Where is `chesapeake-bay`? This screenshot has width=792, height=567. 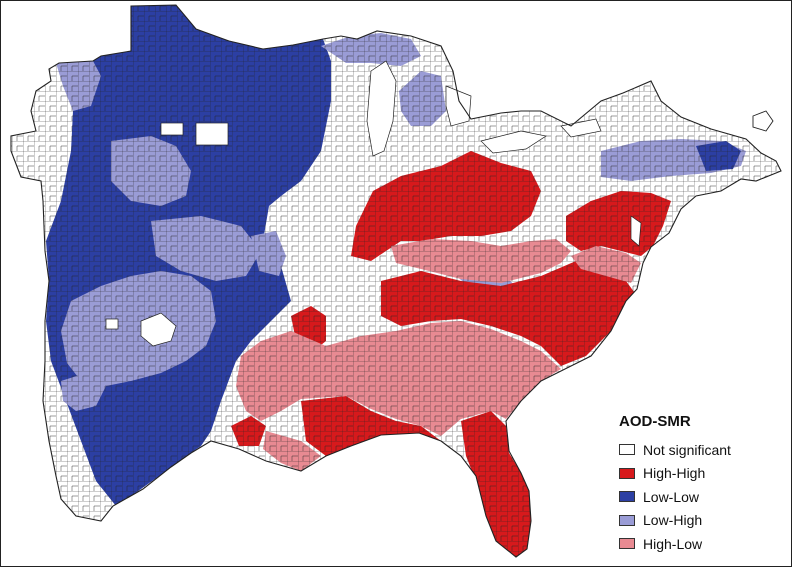
chesapeake-bay is located at coordinates (636, 231).